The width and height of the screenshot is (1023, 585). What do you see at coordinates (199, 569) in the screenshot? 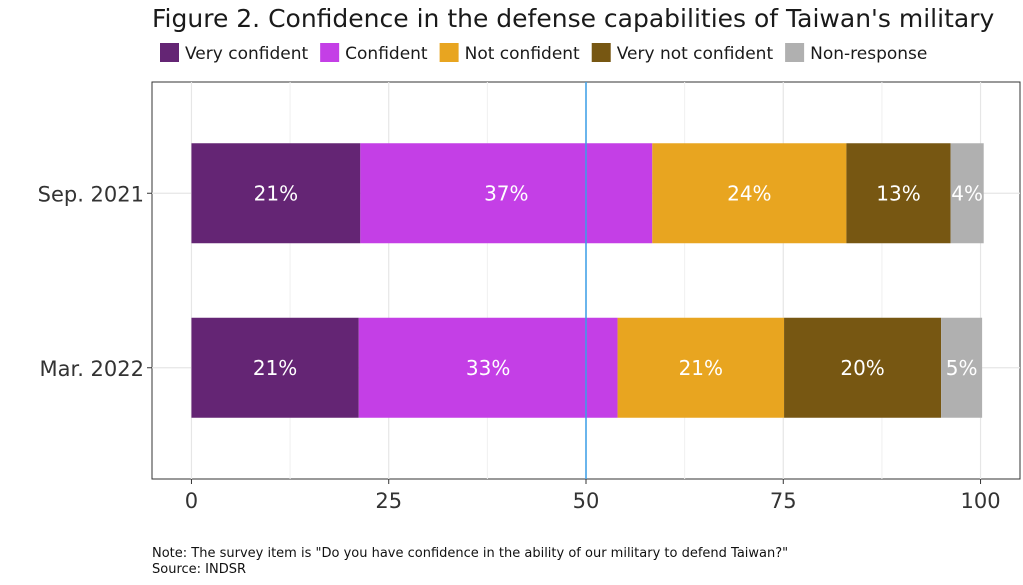
I see `source-text: Source: INDSR` at bounding box center [199, 569].